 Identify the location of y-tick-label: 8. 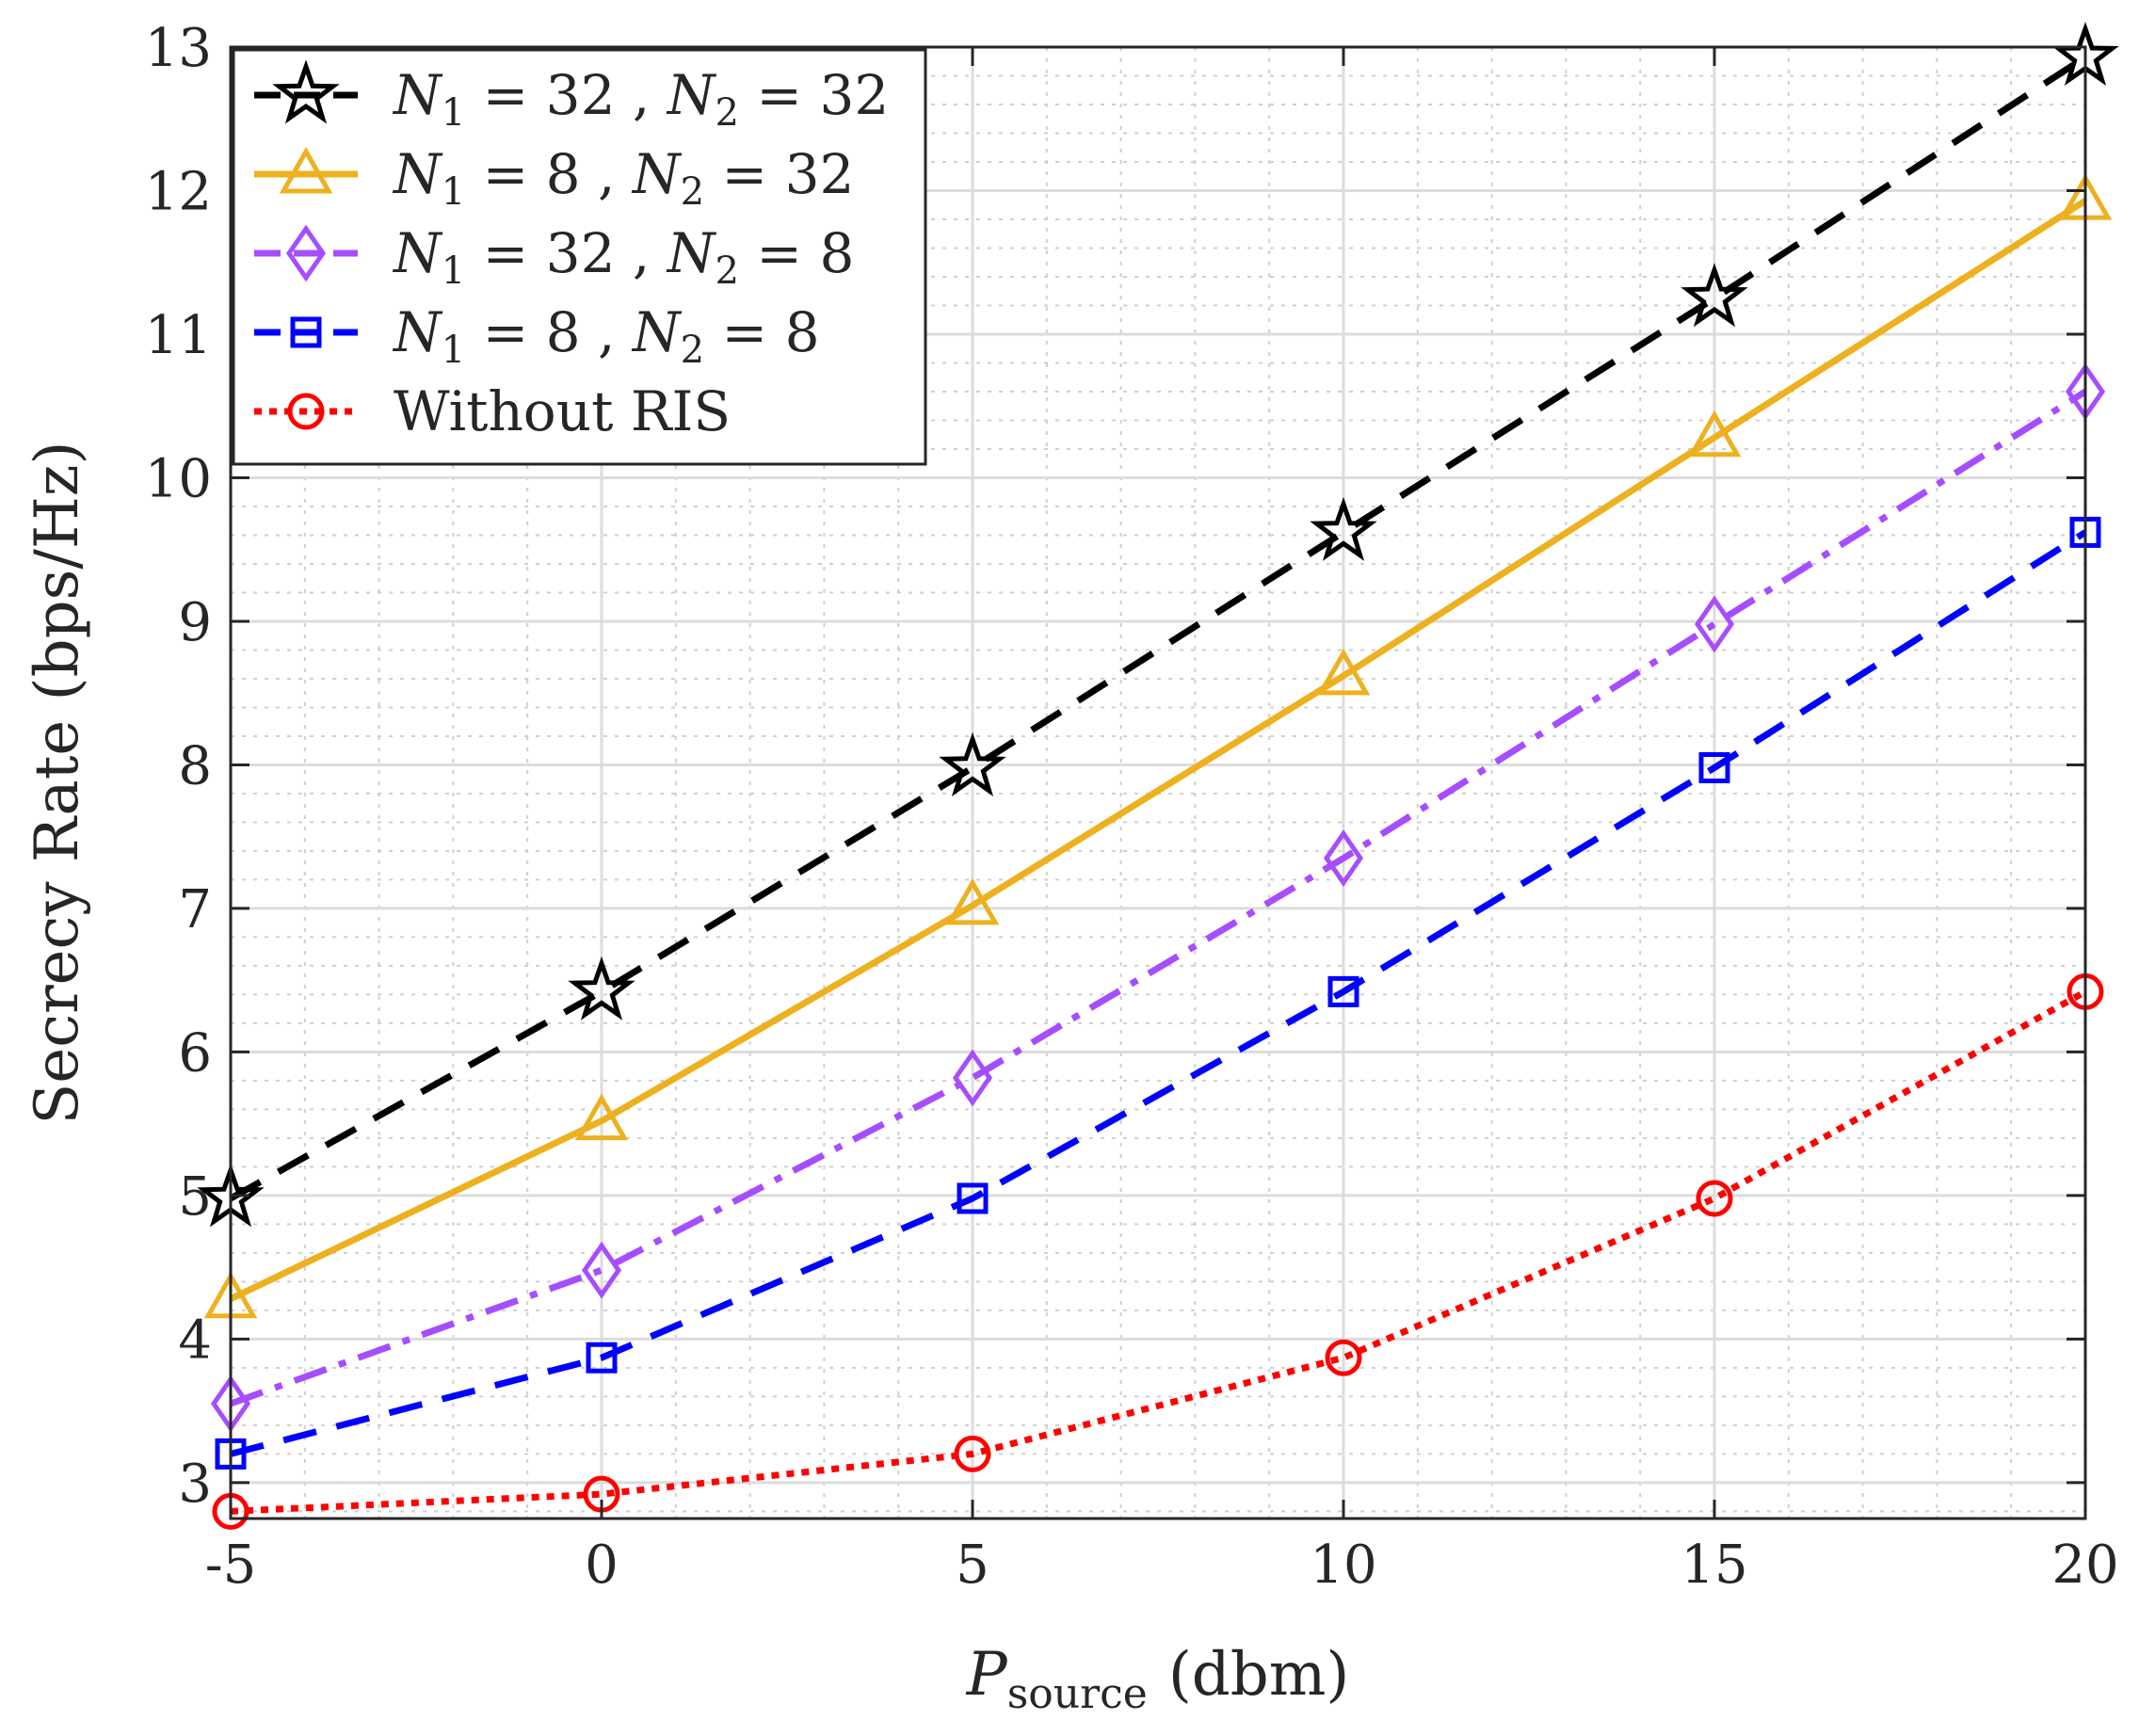
(195, 765).